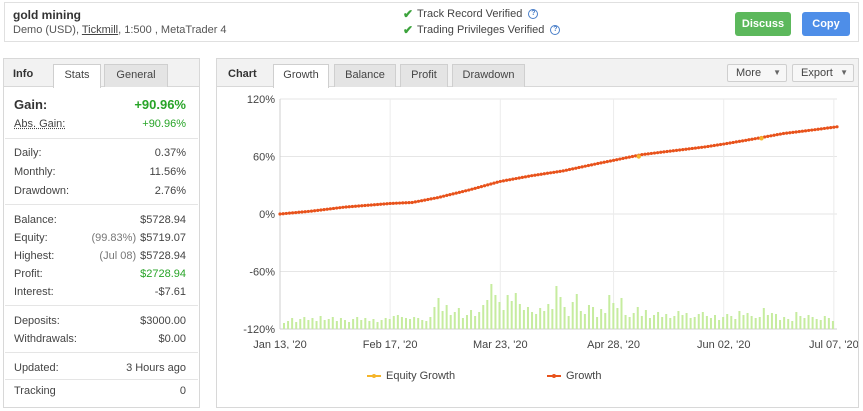 This screenshot has width=863, height=411. Describe the element at coordinates (826, 24) in the screenshot. I see `copy-button: Copy` at that location.